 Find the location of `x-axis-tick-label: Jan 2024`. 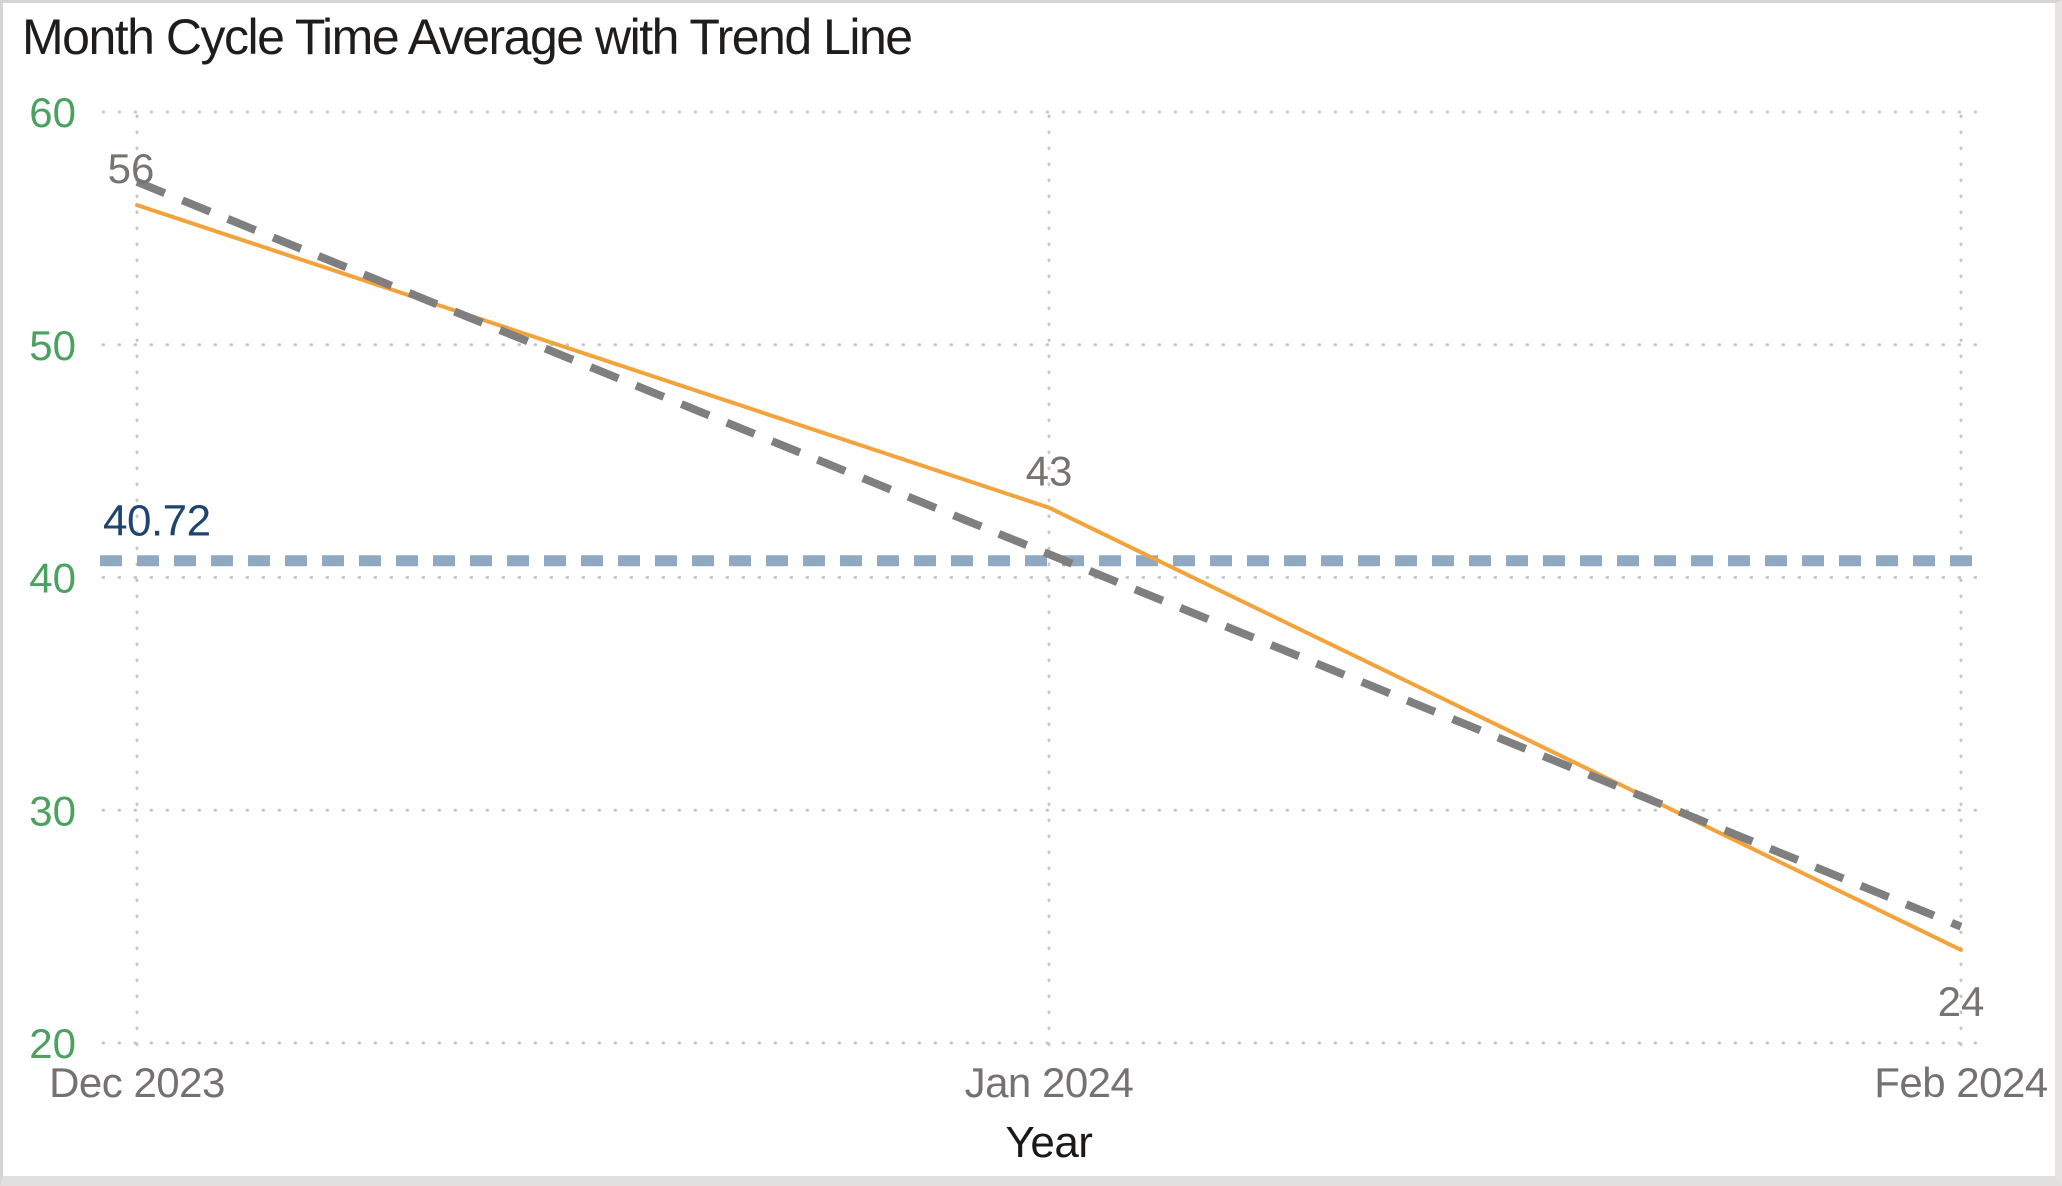

x-axis-tick-label: Jan 2024 is located at coordinates (1049, 1082).